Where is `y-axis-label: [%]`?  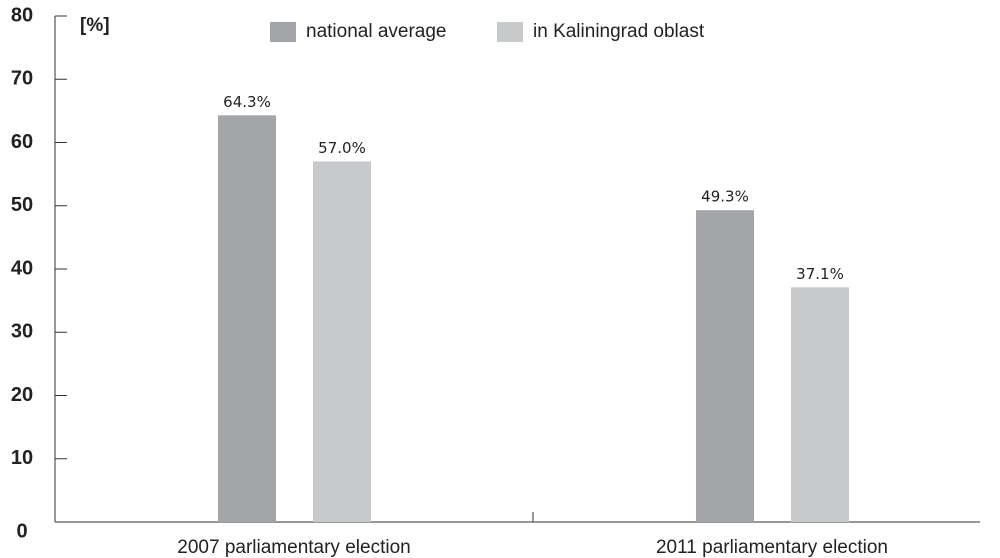 y-axis-label: [%] is located at coordinates (95, 25).